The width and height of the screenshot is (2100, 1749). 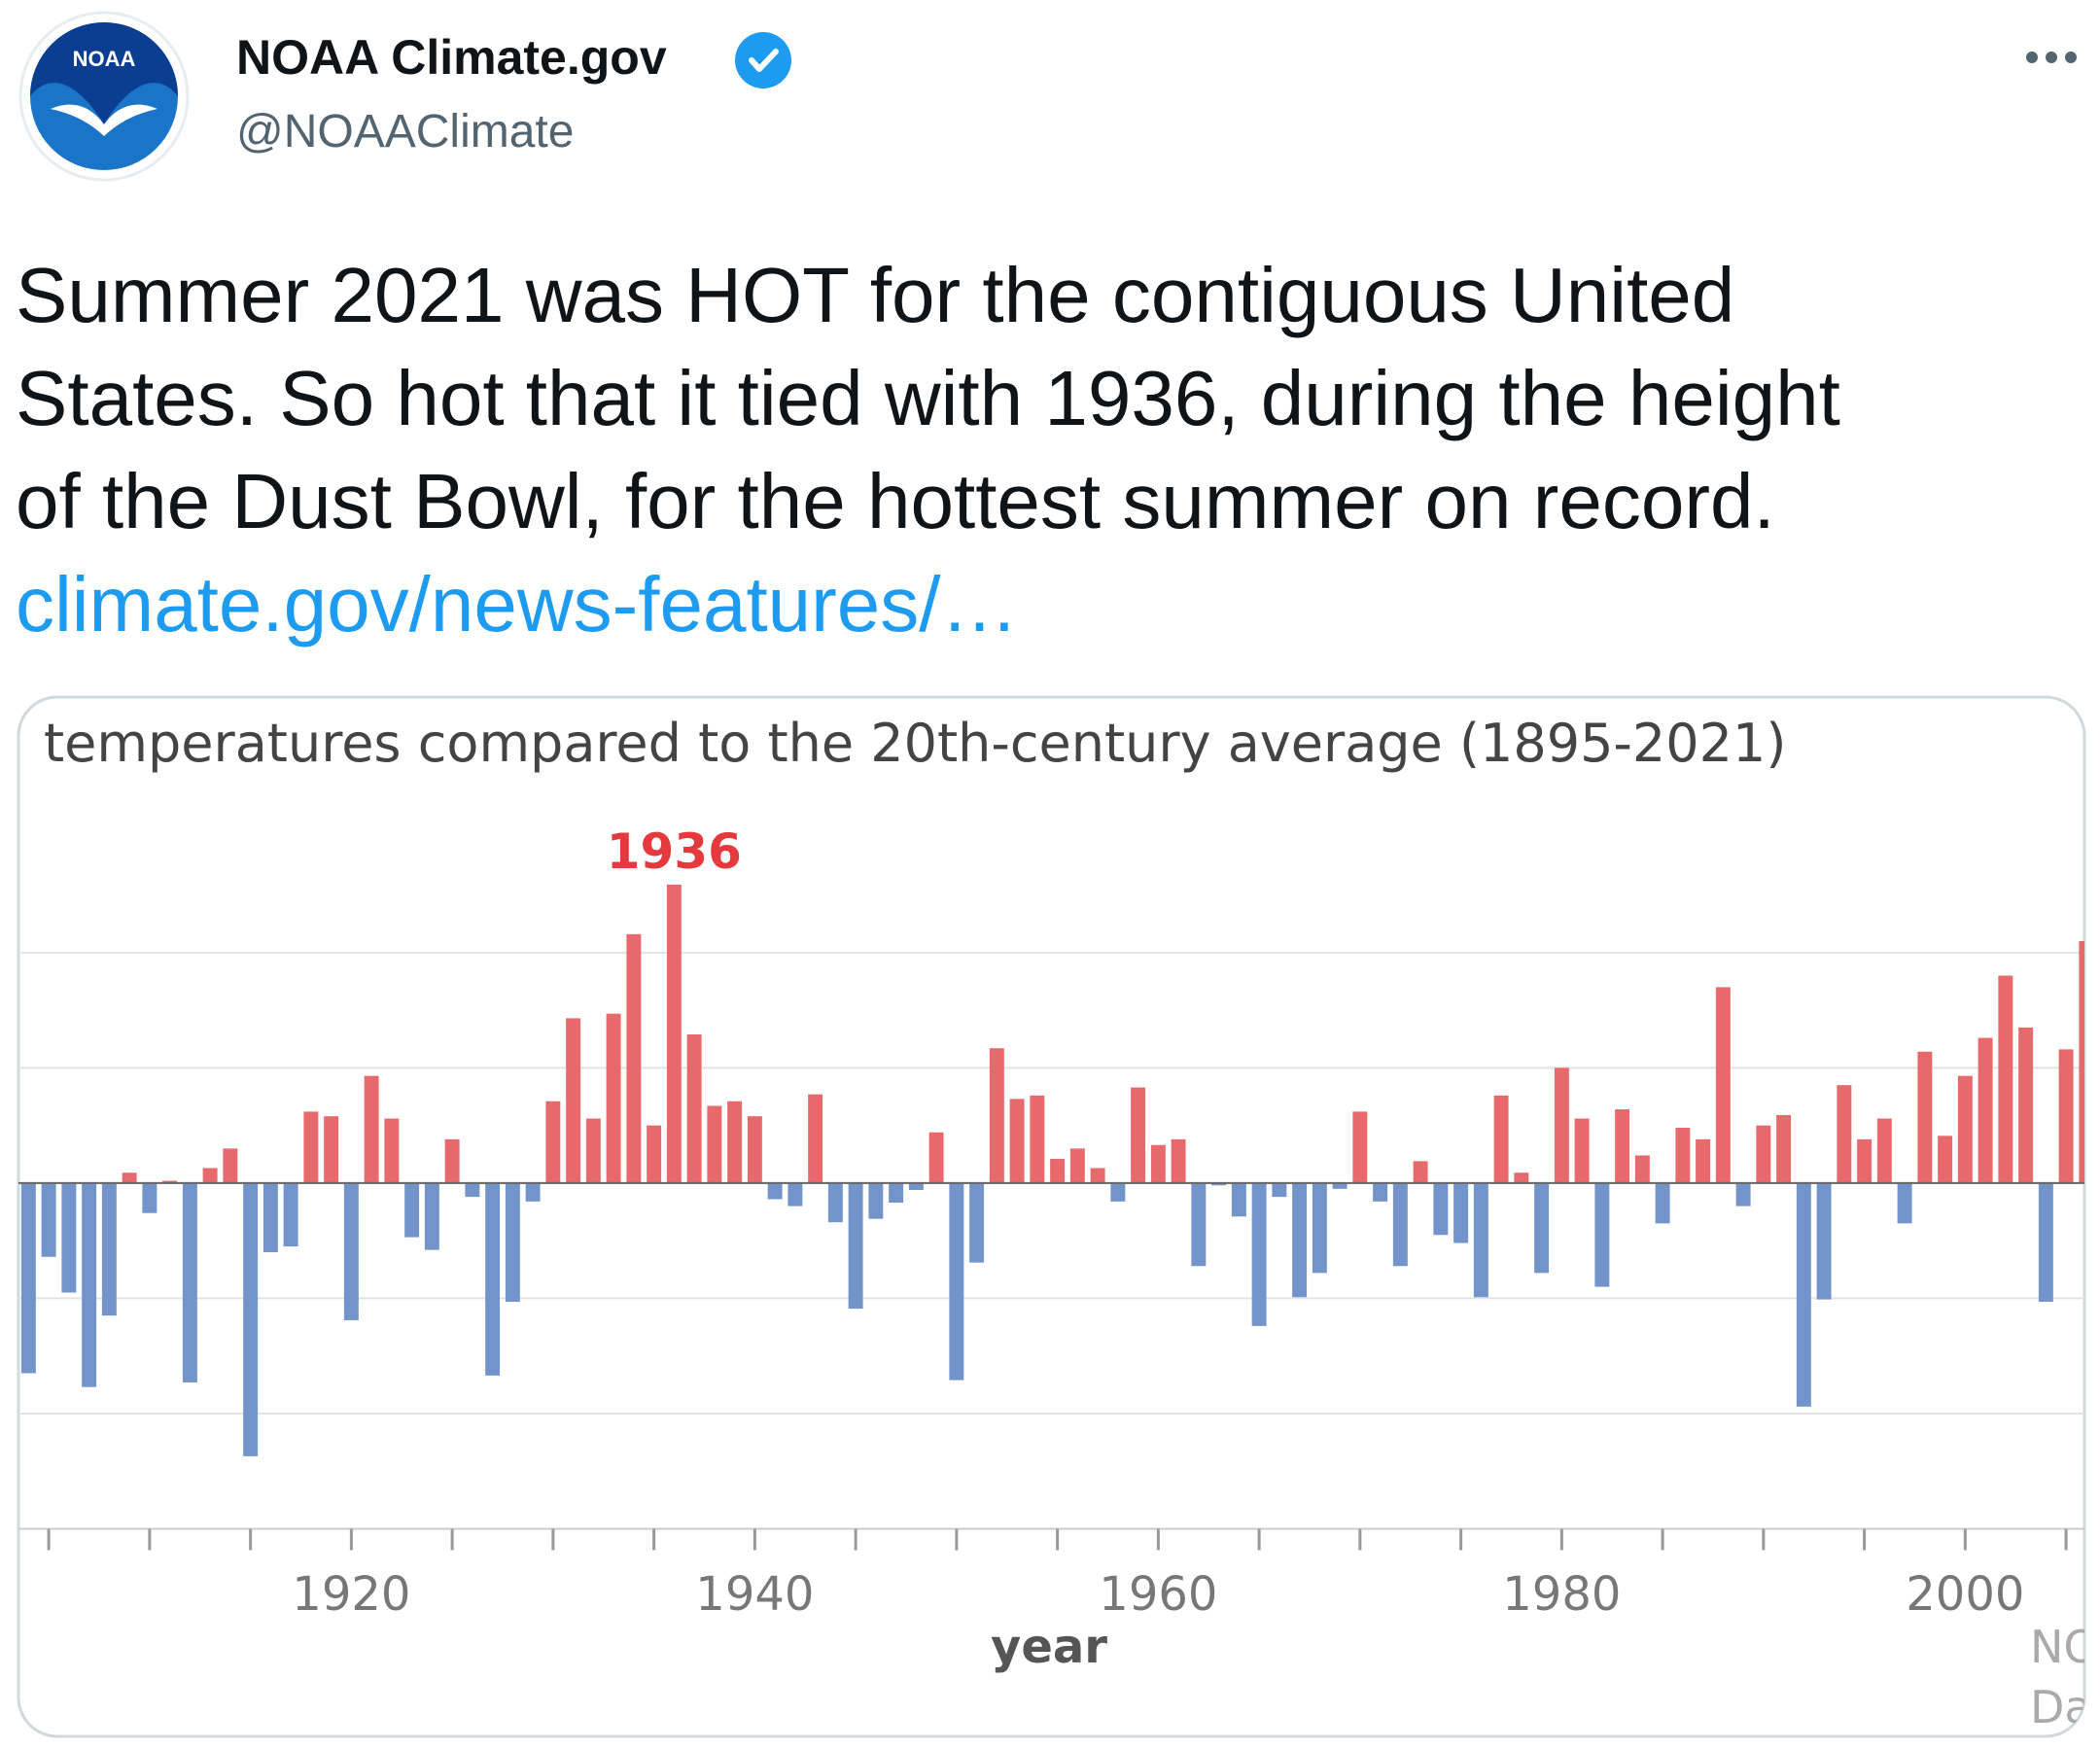 What do you see at coordinates (104, 96) in the screenshot?
I see `avatar: NOAA` at bounding box center [104, 96].